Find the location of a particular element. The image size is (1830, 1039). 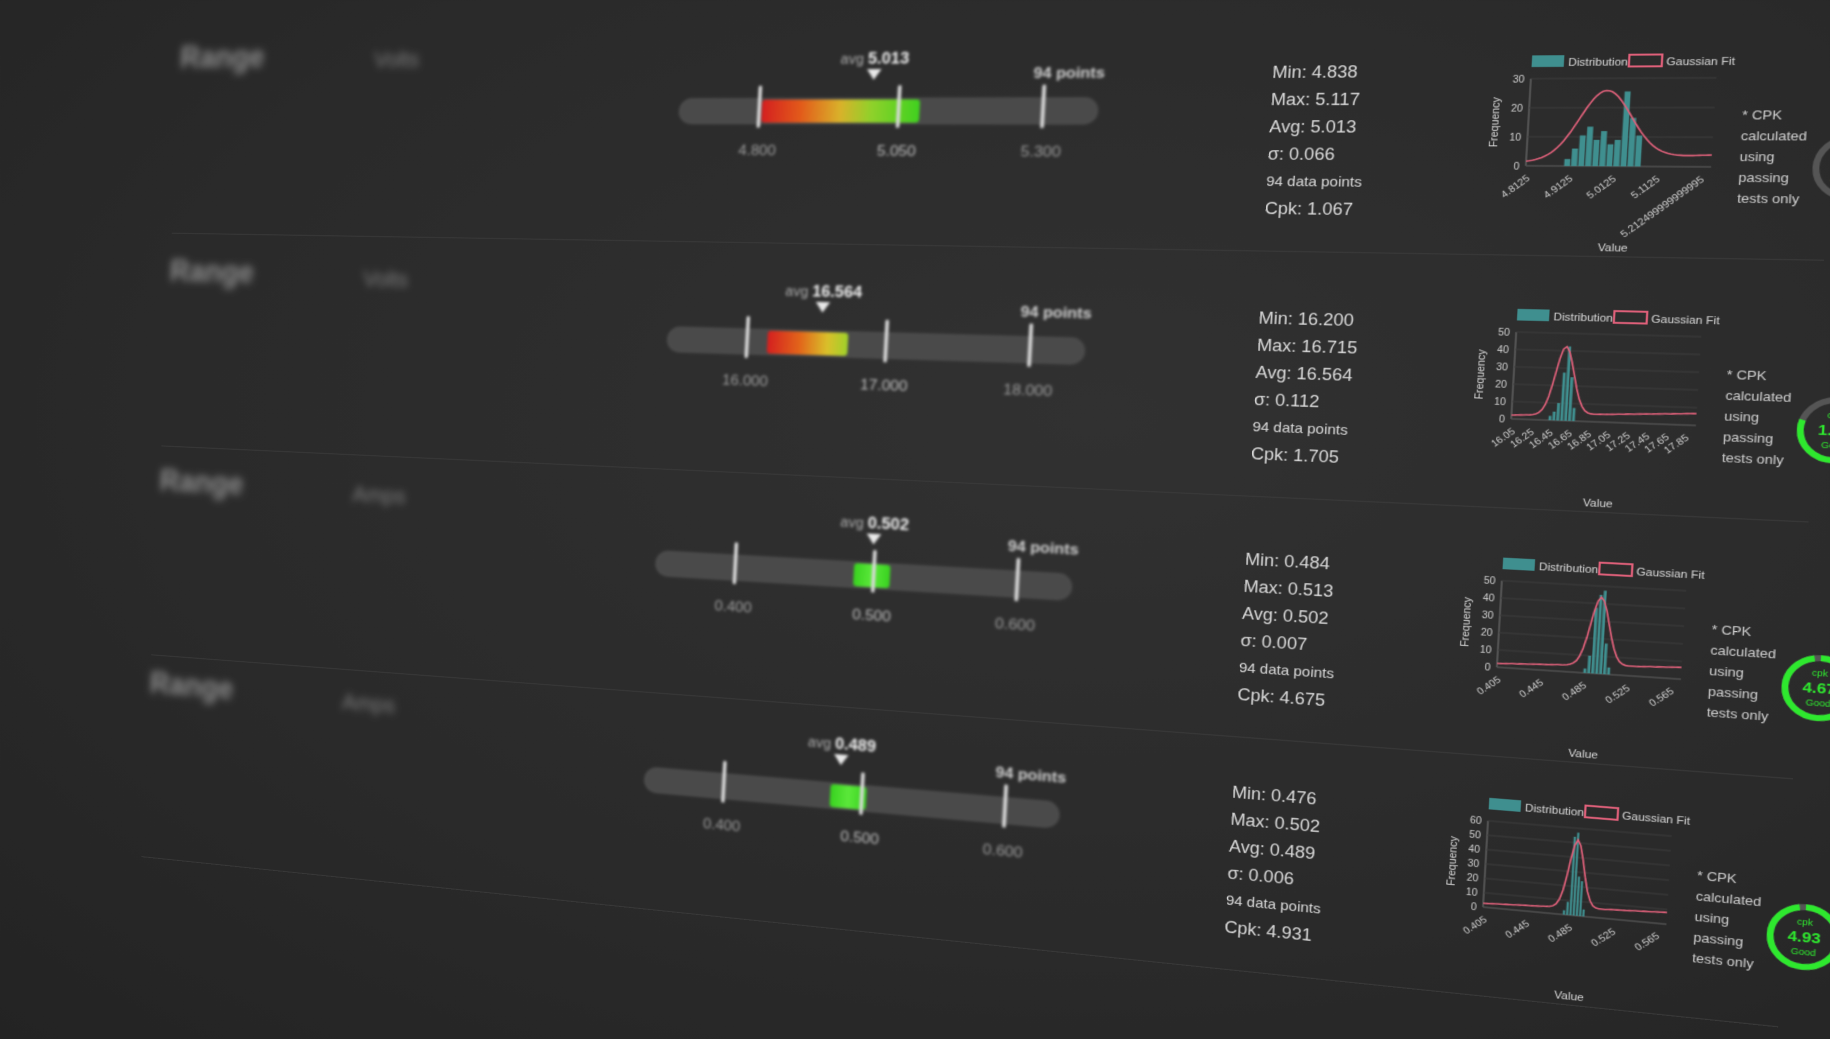

stat-avg: Avg: 16.564 is located at coordinates (1306, 374).